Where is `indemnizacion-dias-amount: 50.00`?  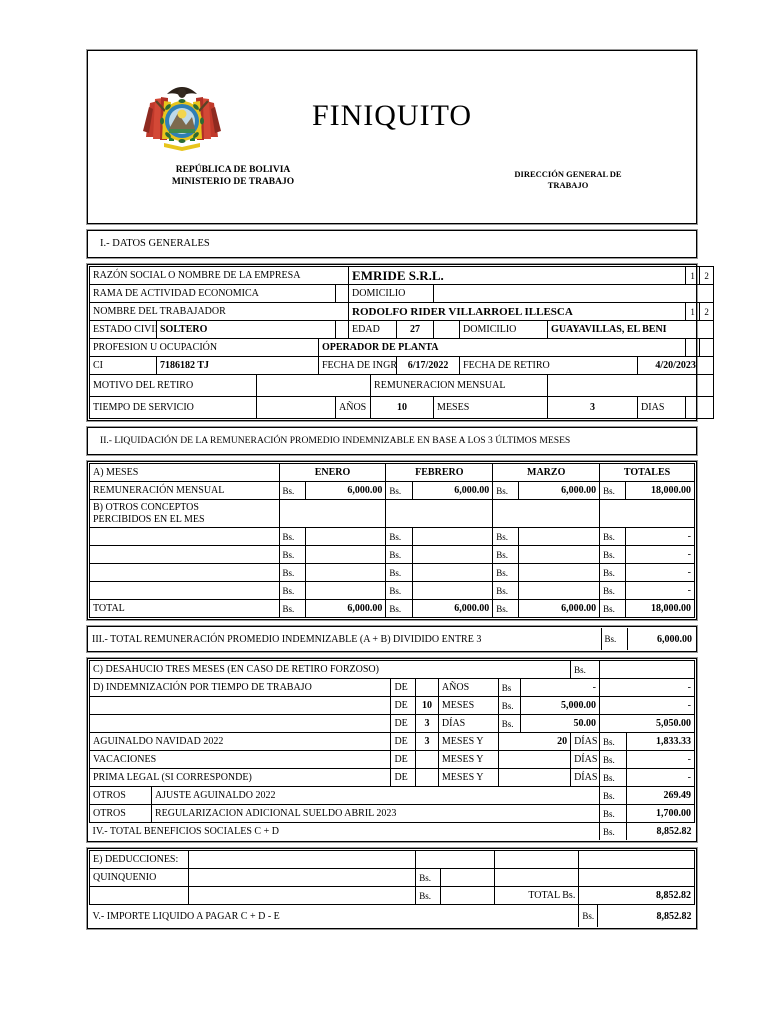 indemnizacion-dias-amount: 50.00 is located at coordinates (560, 723).